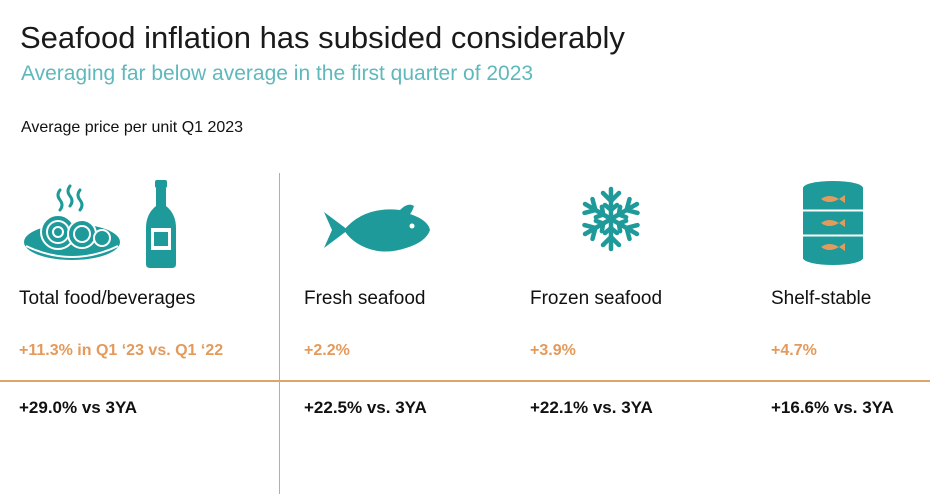 The image size is (930, 494). Describe the element at coordinates (596, 298) in the screenshot. I see `category-frozen-seafood: Frozen seafood` at that location.